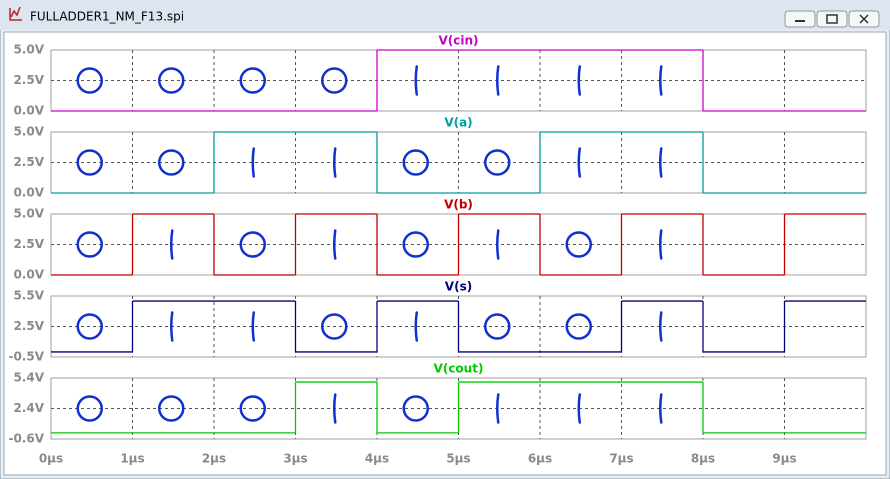 The height and width of the screenshot is (479, 890). What do you see at coordinates (458, 459) in the screenshot?
I see `x-tick-label: 5µs` at bounding box center [458, 459].